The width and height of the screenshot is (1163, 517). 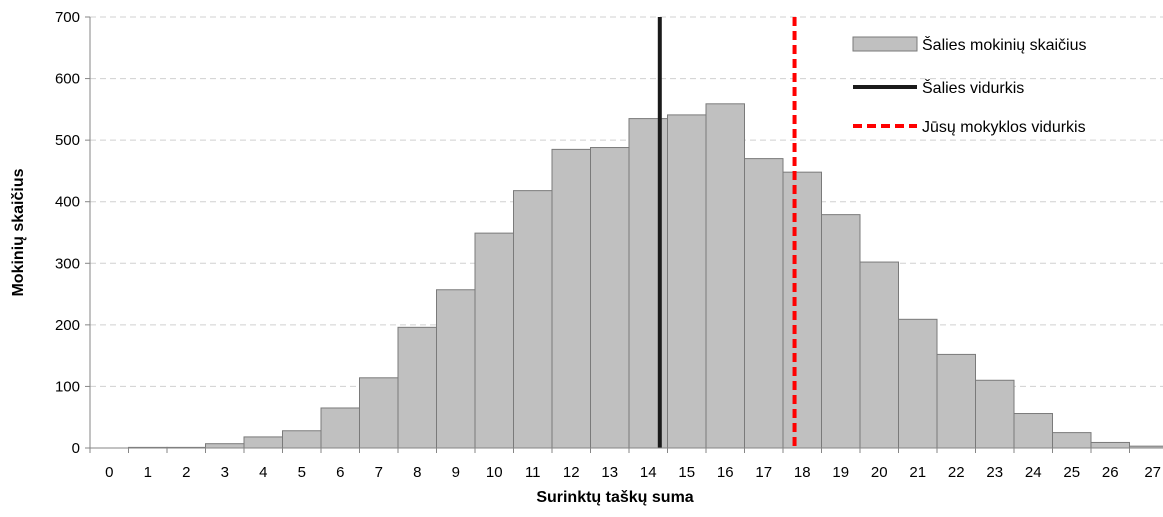 What do you see at coordinates (994, 472) in the screenshot?
I see `x-tick-label-23: 23` at bounding box center [994, 472].